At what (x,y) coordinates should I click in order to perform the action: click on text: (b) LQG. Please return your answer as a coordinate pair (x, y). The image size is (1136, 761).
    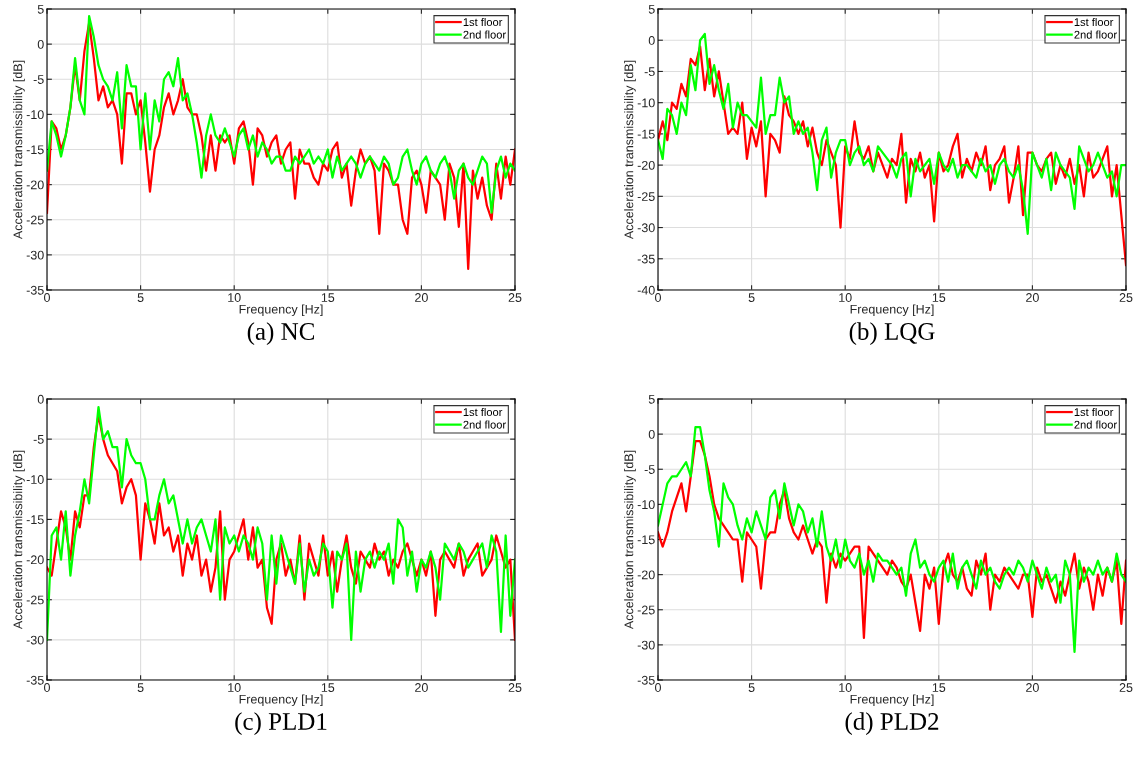
    Looking at the image, I should click on (892, 333).